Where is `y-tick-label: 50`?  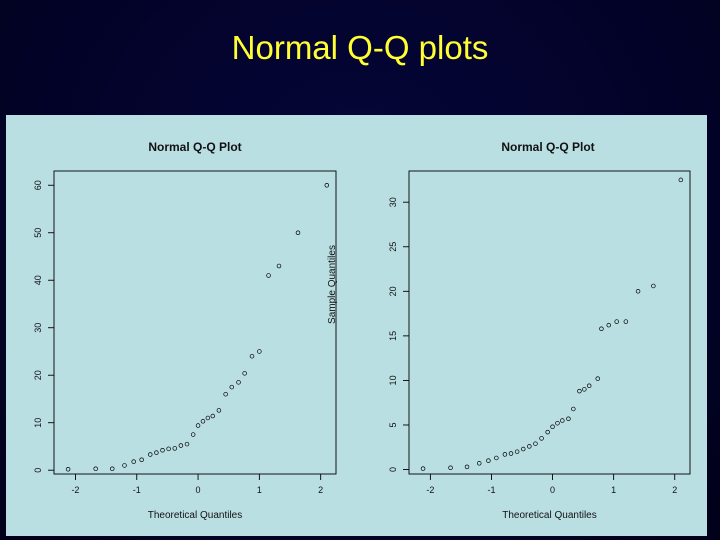
y-tick-label: 50 is located at coordinates (38, 233).